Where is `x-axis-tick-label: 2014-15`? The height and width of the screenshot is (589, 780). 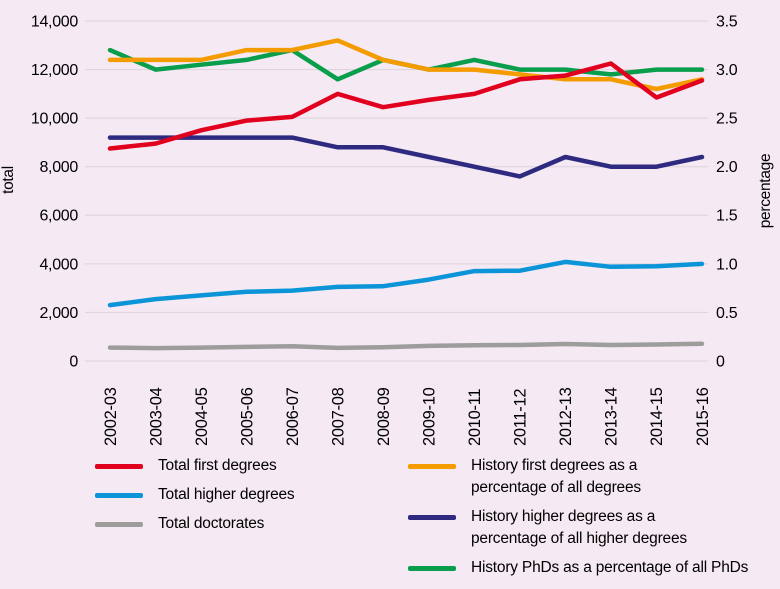 x-axis-tick-label: 2014-15 is located at coordinates (657, 416).